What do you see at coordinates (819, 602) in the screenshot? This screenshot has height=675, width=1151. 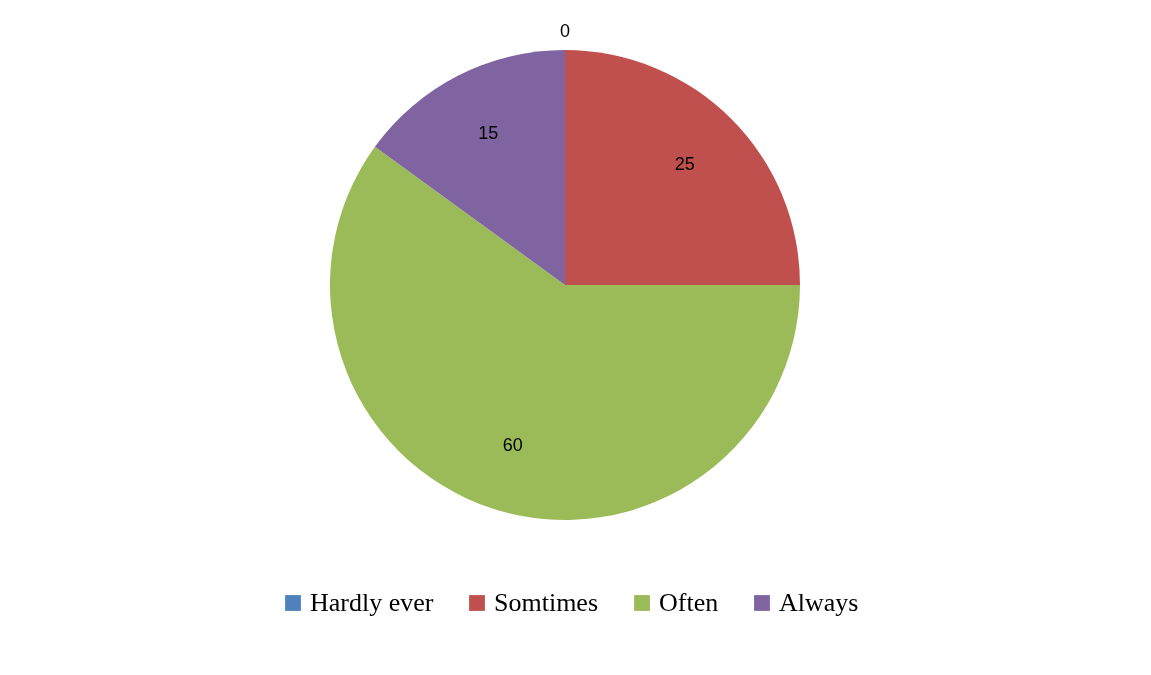 I see `legend-label: Always` at bounding box center [819, 602].